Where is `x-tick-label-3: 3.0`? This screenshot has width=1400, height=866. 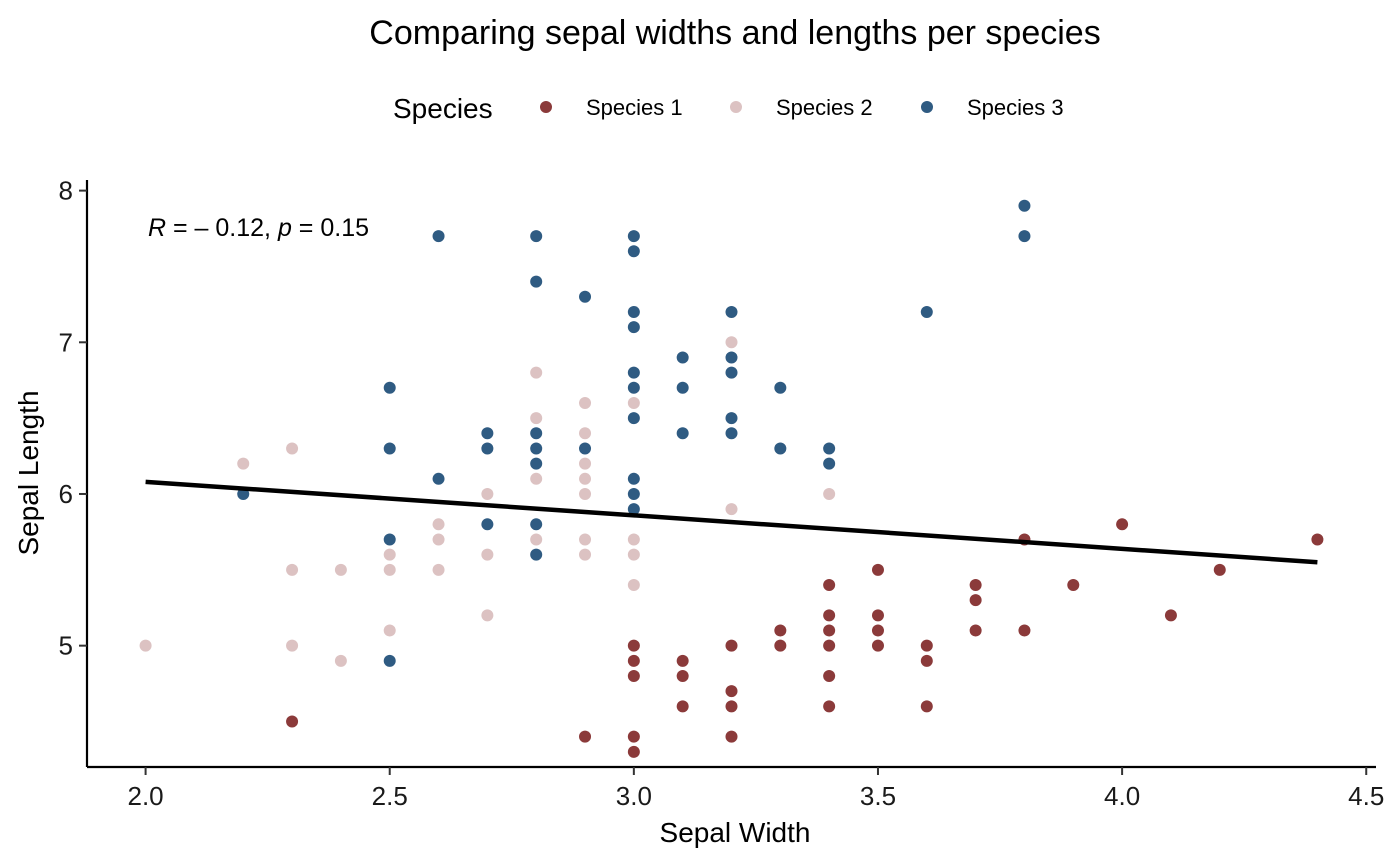 x-tick-label-3: 3.0 is located at coordinates (634, 796).